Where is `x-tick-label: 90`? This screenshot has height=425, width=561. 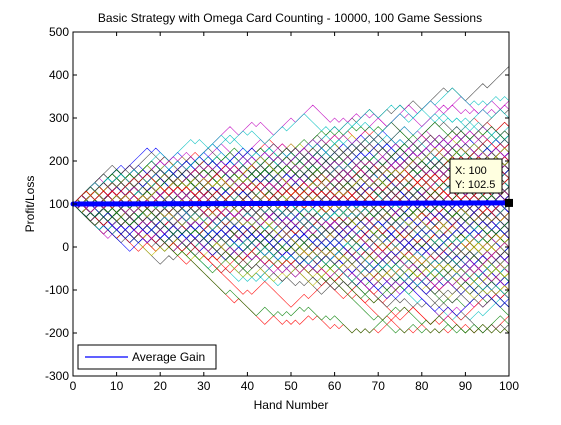 x-tick-label: 90 is located at coordinates (466, 386).